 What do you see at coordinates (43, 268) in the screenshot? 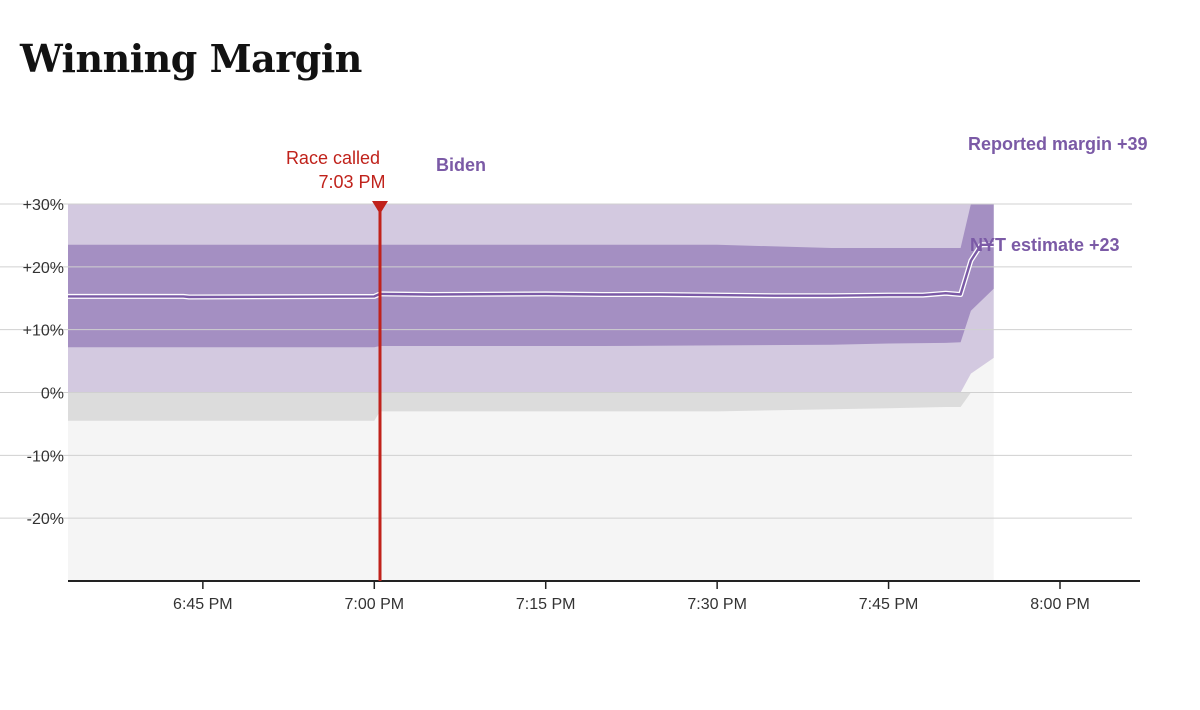
I see `y-tick-label: +20%` at bounding box center [43, 268].